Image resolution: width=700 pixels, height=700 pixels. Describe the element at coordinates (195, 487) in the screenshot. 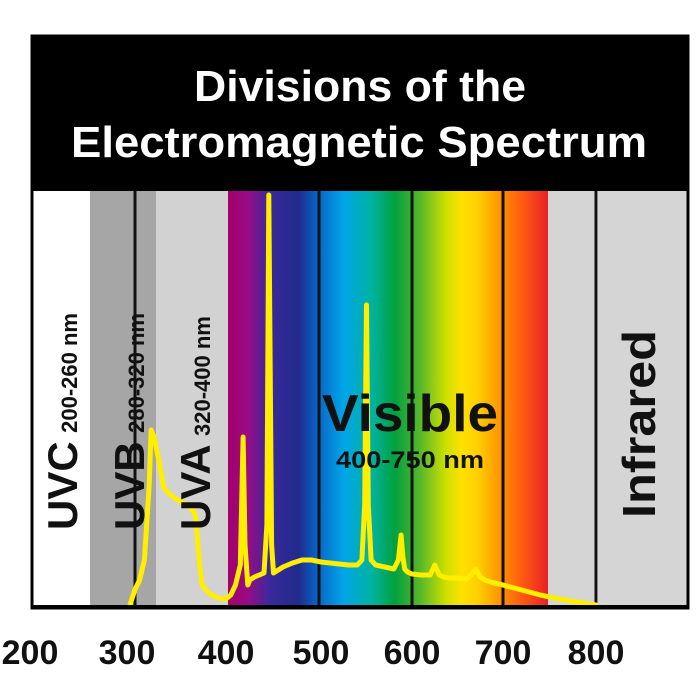

I see `uva-label-name: UVA` at that location.